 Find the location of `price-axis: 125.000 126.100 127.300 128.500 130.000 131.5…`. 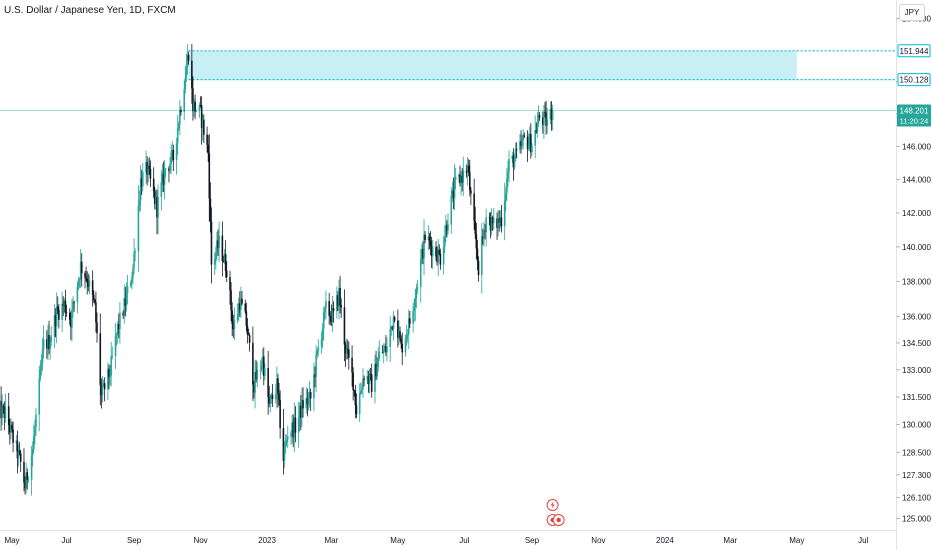

price-axis: 125.000 126.100 127.300 128.500 130.000 131.5… is located at coordinates (913, 269).